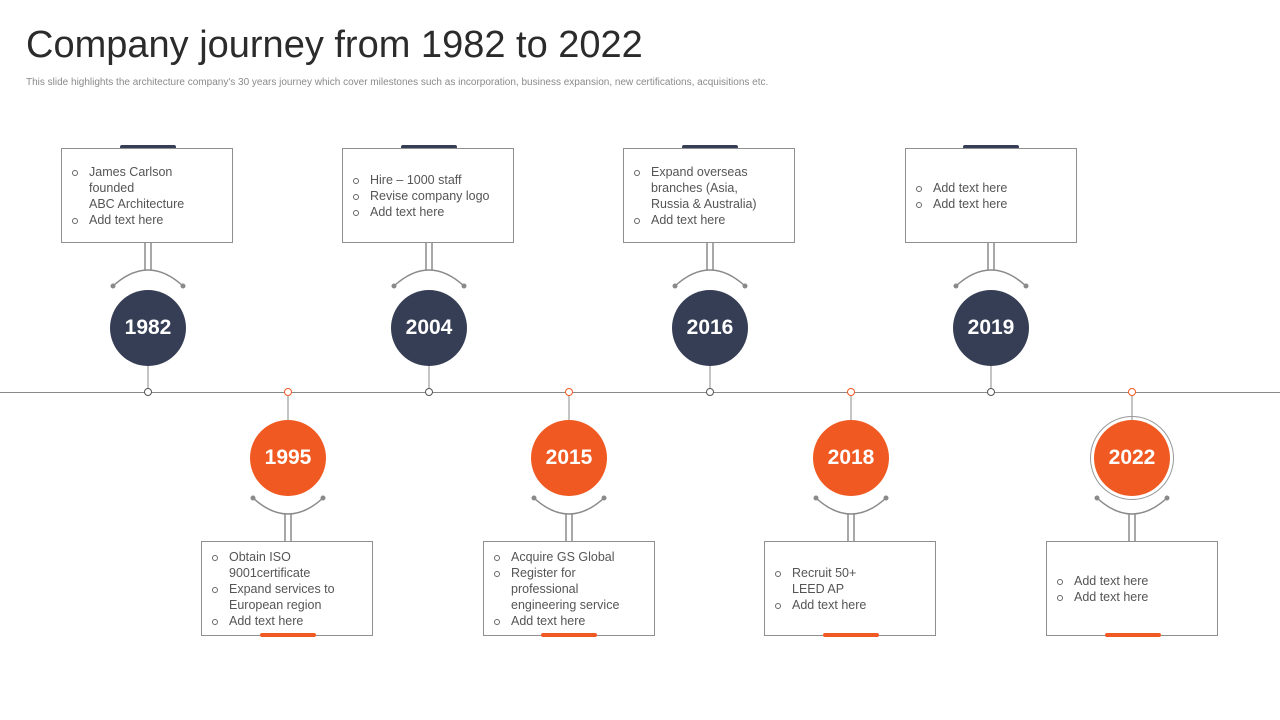 The height and width of the screenshot is (720, 1280). I want to click on milestone-item: James Carlson founded ABC Architecture, so click(147, 188).